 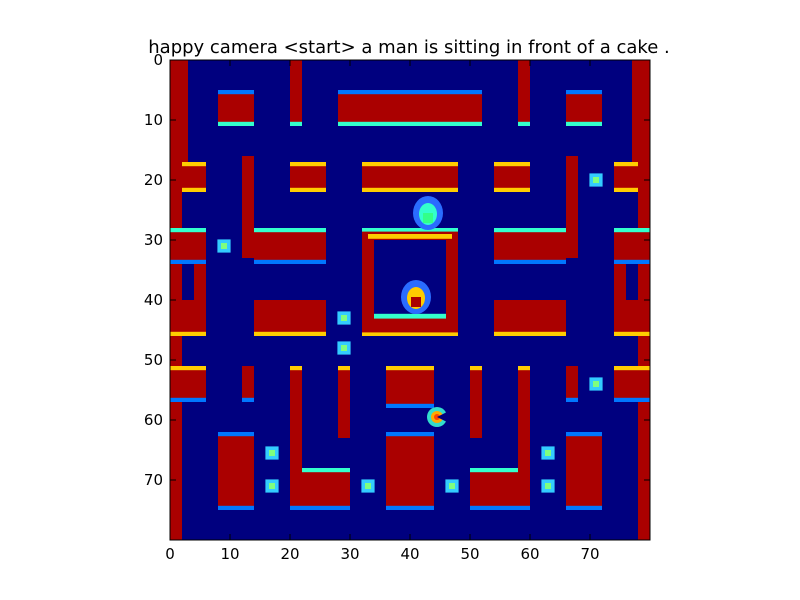 What do you see at coordinates (153, 420) in the screenshot?
I see `y-tick-label: 60` at bounding box center [153, 420].